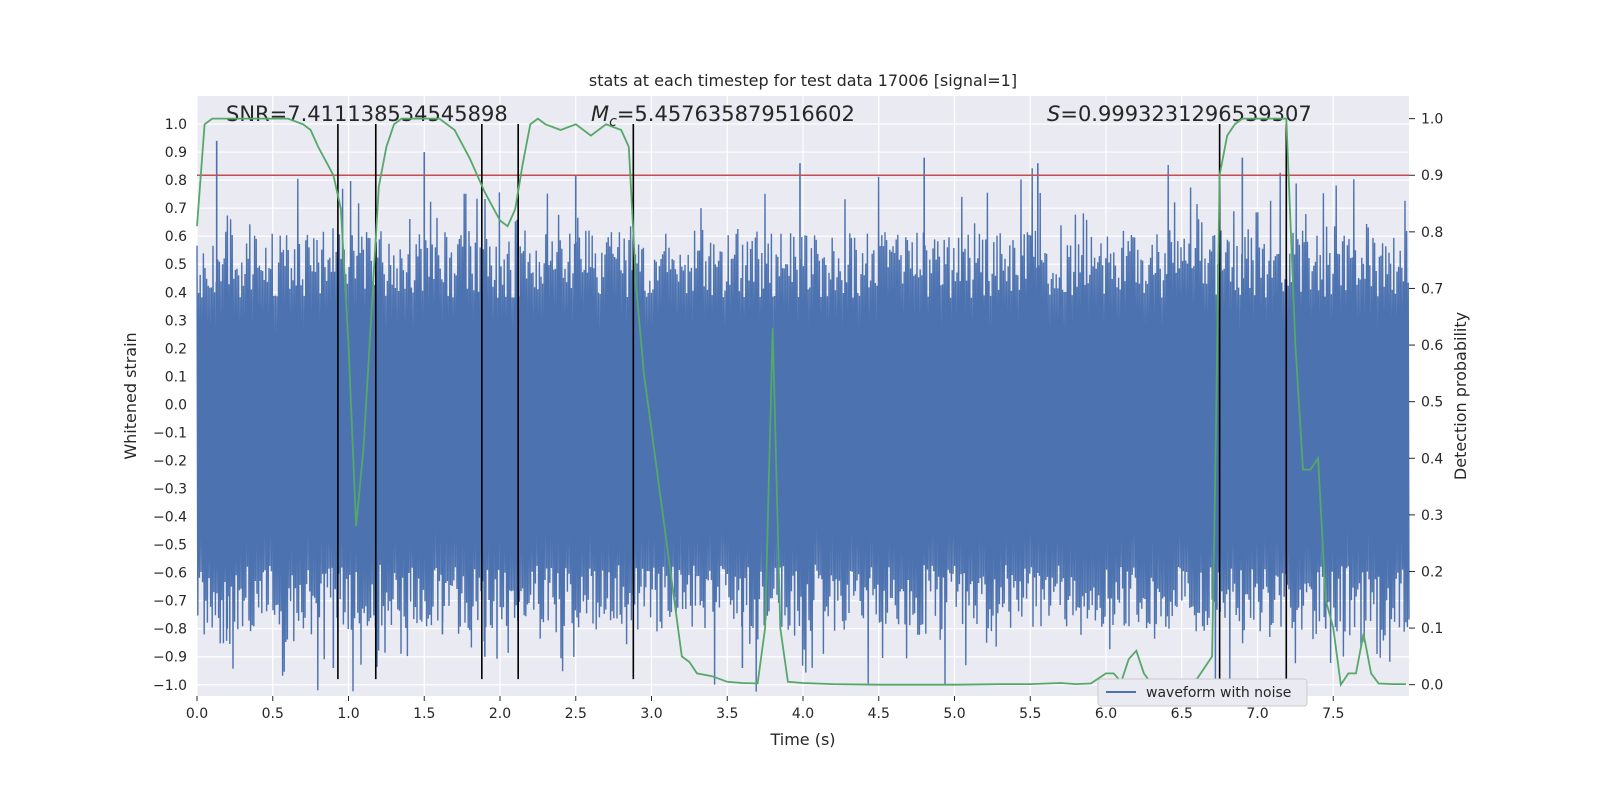  Describe the element at coordinates (1432, 233) in the screenshot. I see `y-right-tick-label: 0.8` at that location.